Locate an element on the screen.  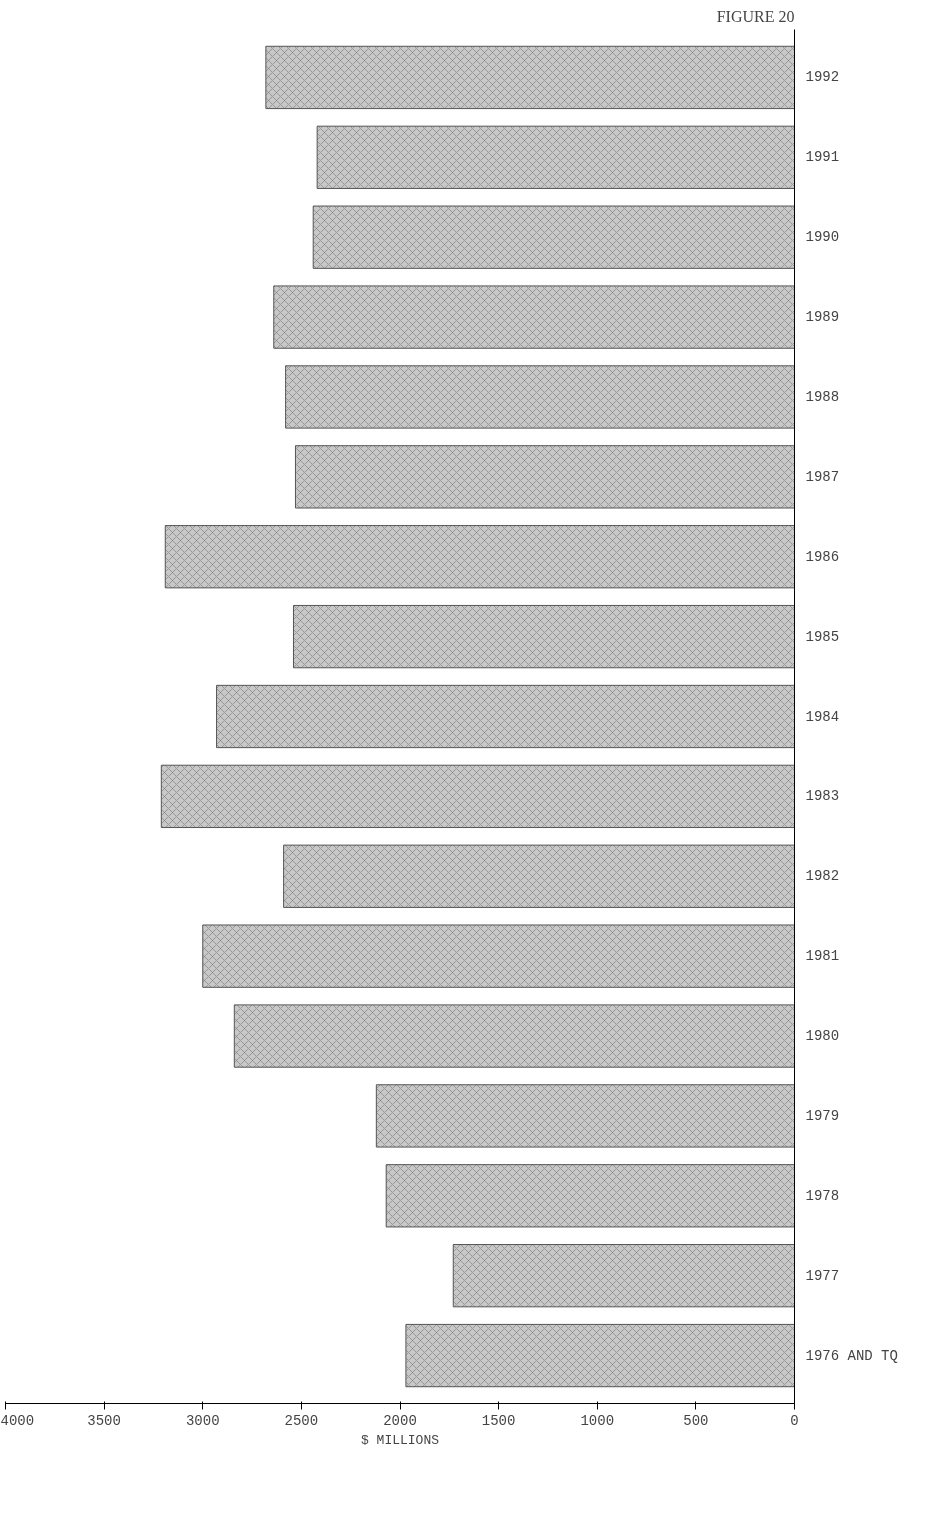
y-tick-label: 1988 is located at coordinates (822, 396).